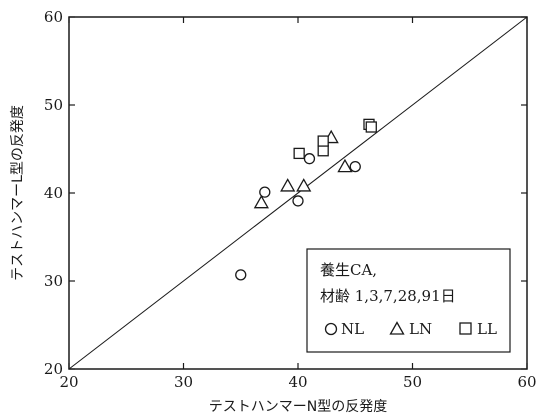 This screenshot has width=540, height=417. What do you see at coordinates (388, 296) in the screenshot?
I see `legend-line-2: 材齢 1,3,7,28,91日` at bounding box center [388, 296].